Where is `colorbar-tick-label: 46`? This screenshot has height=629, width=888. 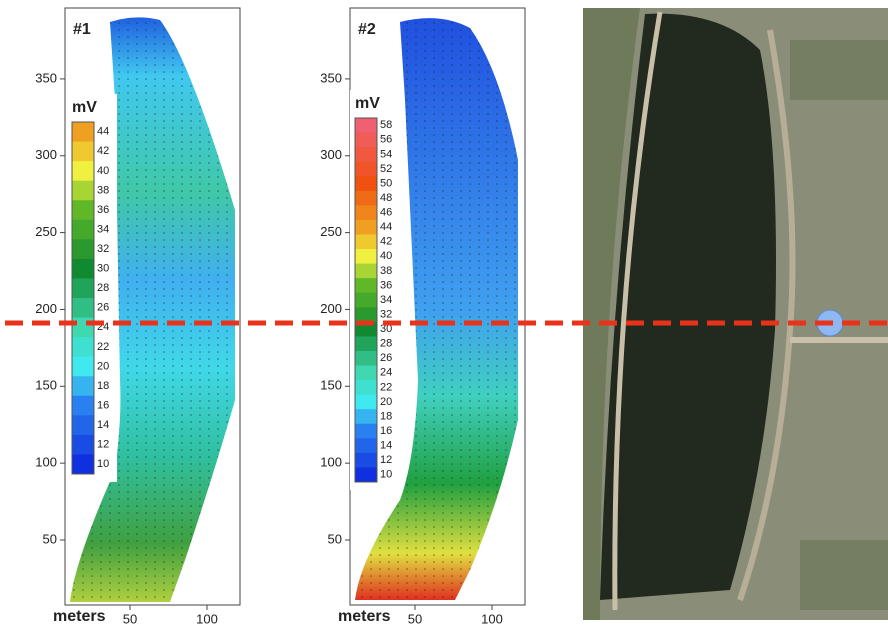
colorbar-tick-label: 46 is located at coordinates (386, 213).